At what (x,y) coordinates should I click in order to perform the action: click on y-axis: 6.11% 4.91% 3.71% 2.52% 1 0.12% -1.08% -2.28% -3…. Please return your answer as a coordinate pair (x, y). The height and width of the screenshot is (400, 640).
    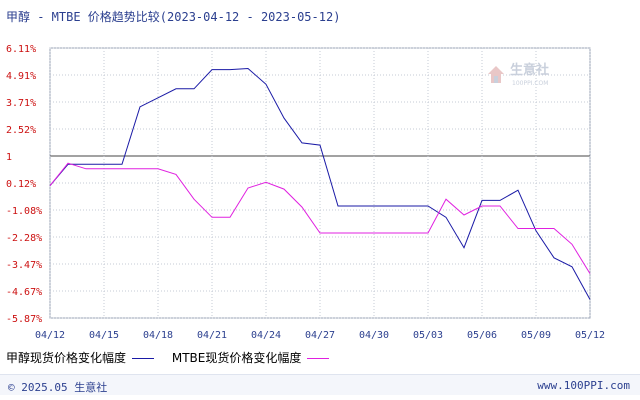
    Looking at the image, I should click on (24, 184).